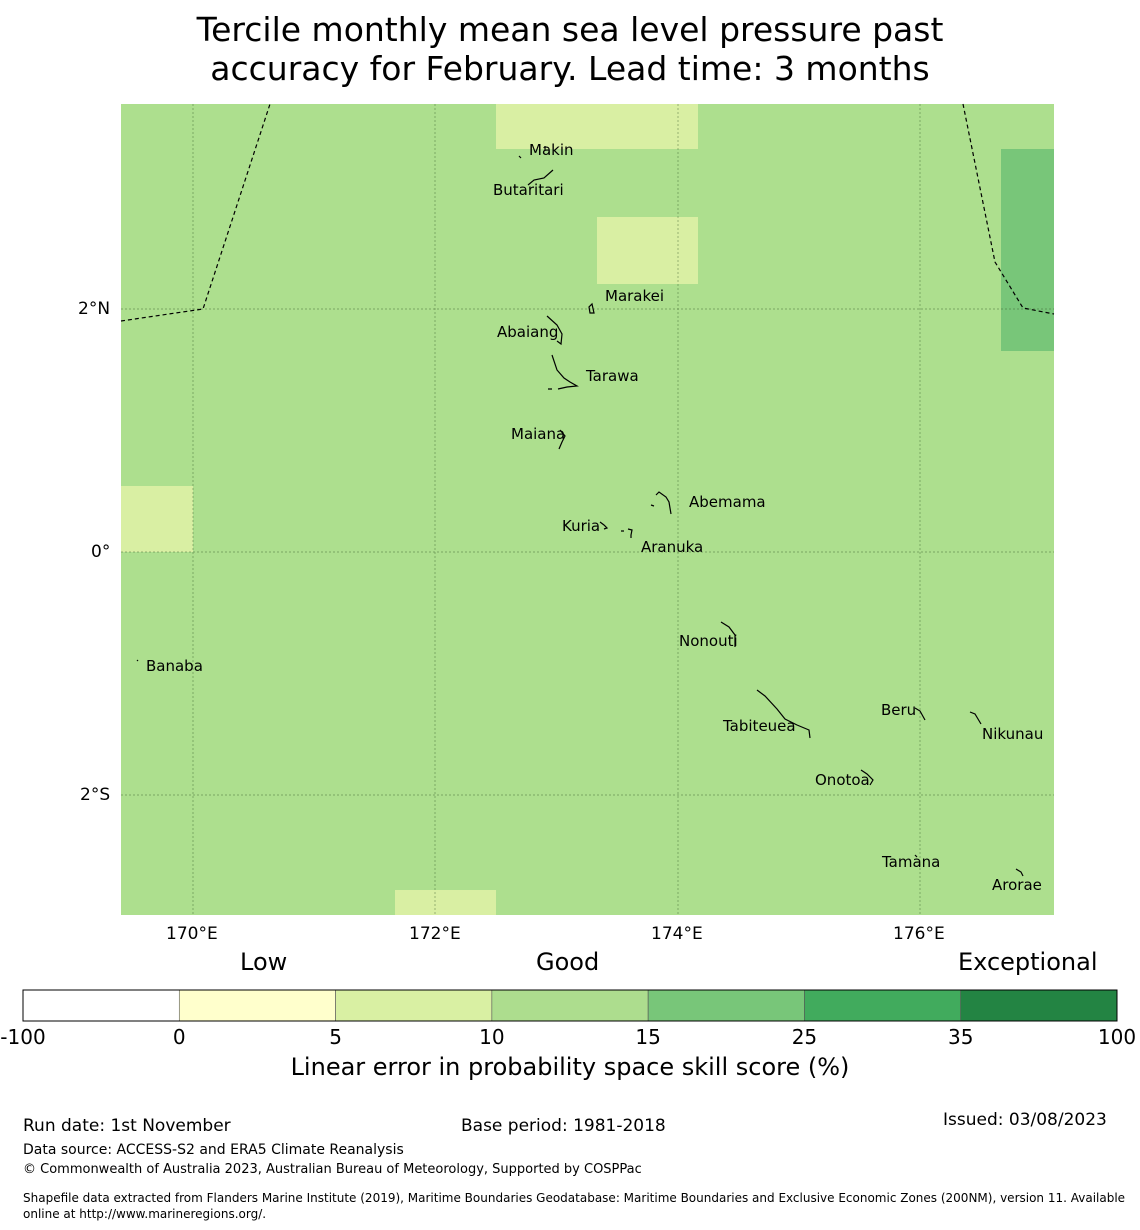 This screenshot has width=1140, height=1230. I want to click on place-label-maiana: Maiana, so click(538, 434).